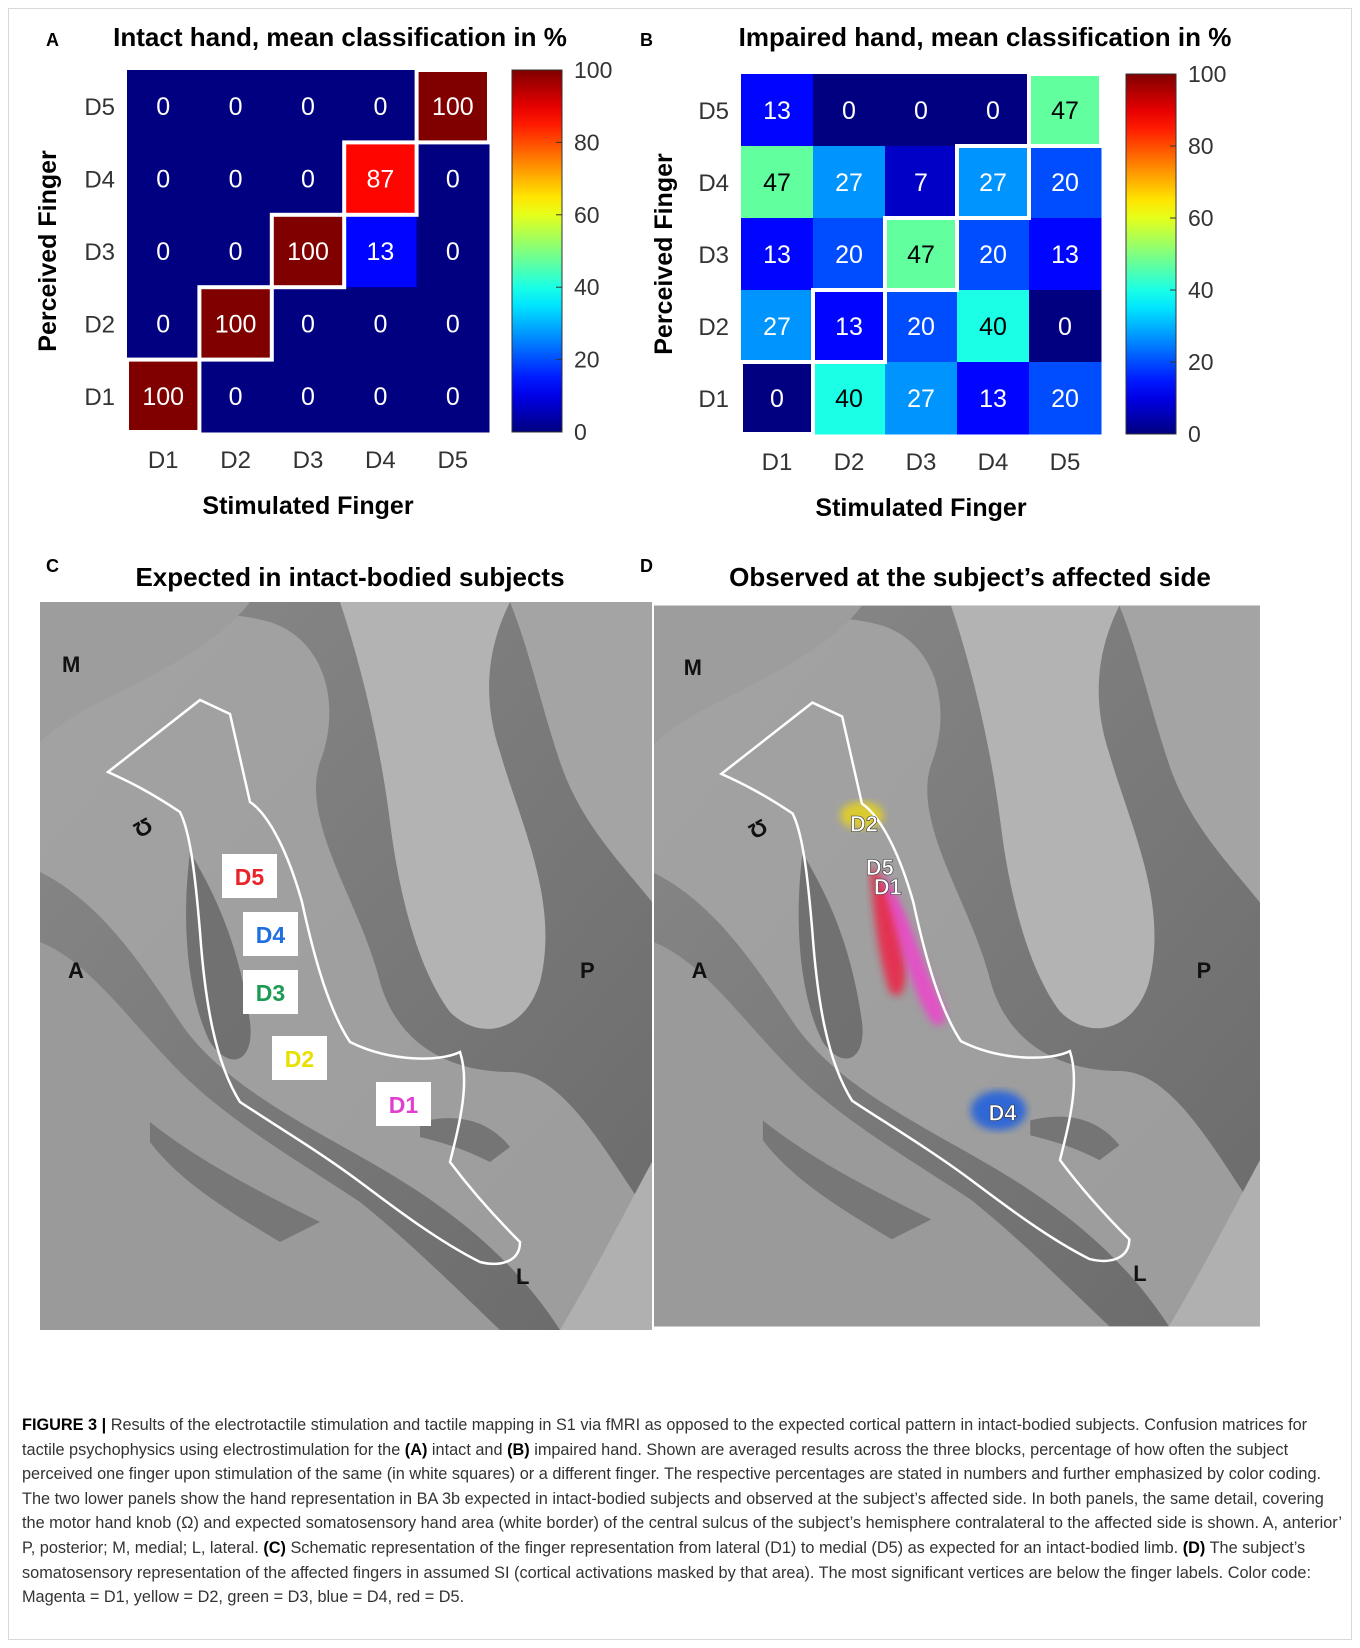 This screenshot has width=1360, height=1648. What do you see at coordinates (587, 142) in the screenshot?
I see `colorbar-tick-label: 80` at bounding box center [587, 142].